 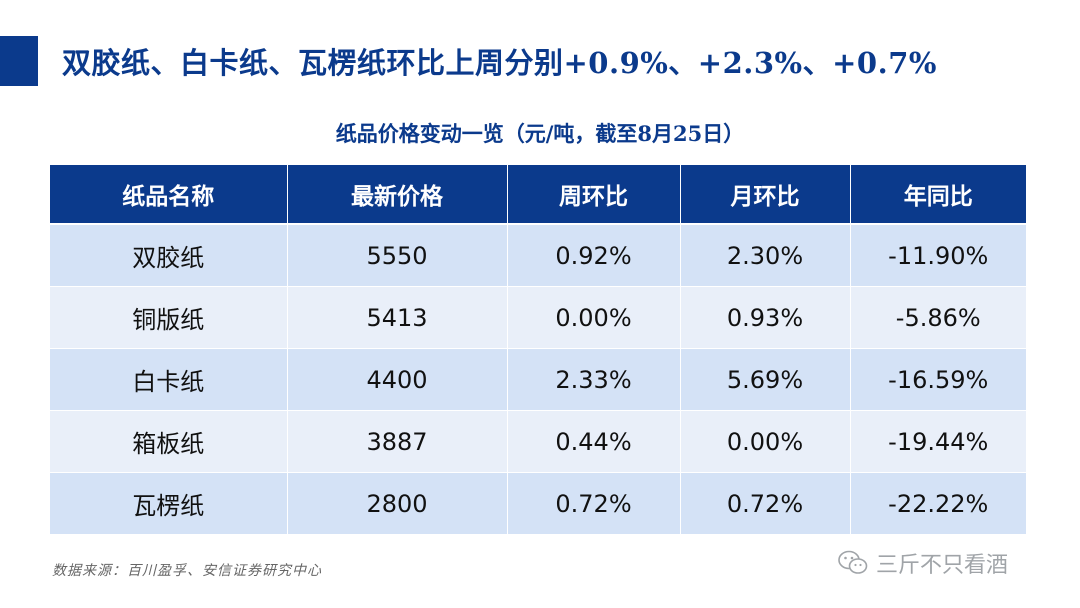 What do you see at coordinates (938, 379) in the screenshot?
I see `year-change-cell: -16.59%` at bounding box center [938, 379].